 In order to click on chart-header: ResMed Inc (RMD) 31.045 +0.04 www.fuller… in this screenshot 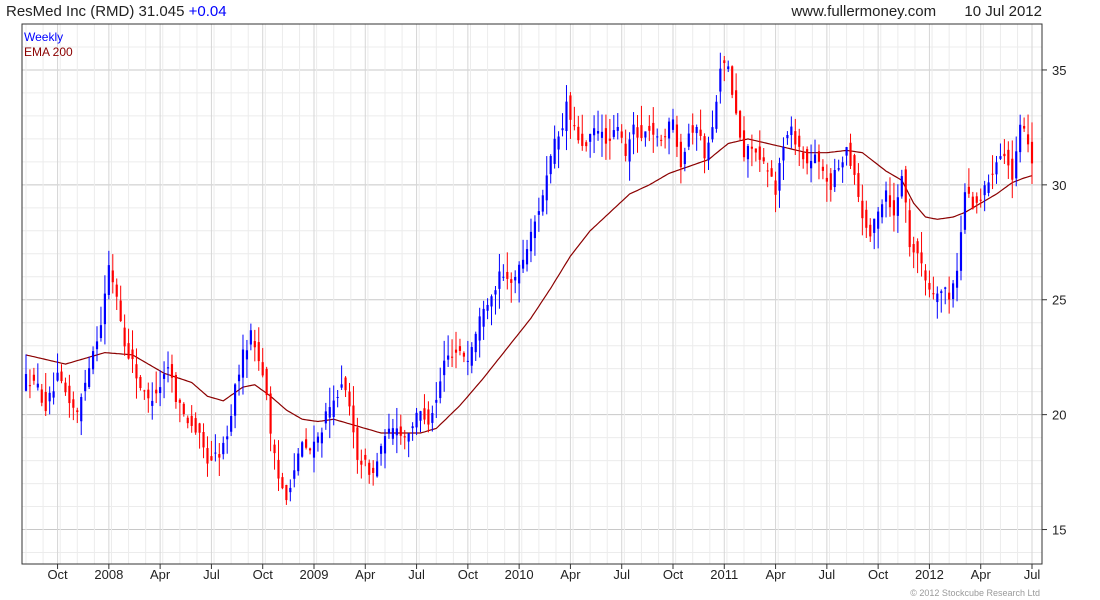, I will do `click(550, 12)`.